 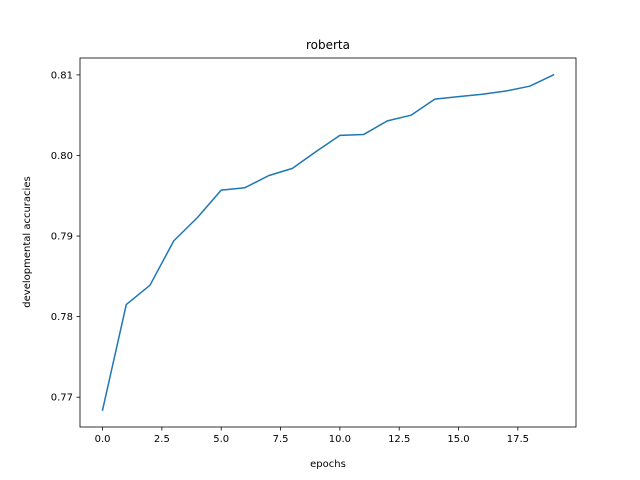 What do you see at coordinates (340, 439) in the screenshot?
I see `x-tick-label: 10.0` at bounding box center [340, 439].